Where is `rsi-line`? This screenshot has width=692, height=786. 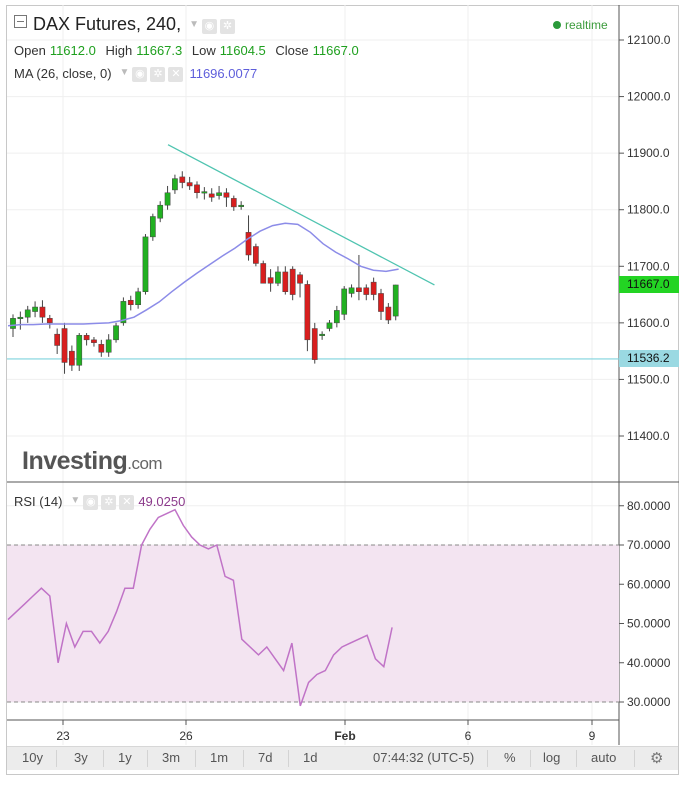 rsi-line is located at coordinates (200, 607).